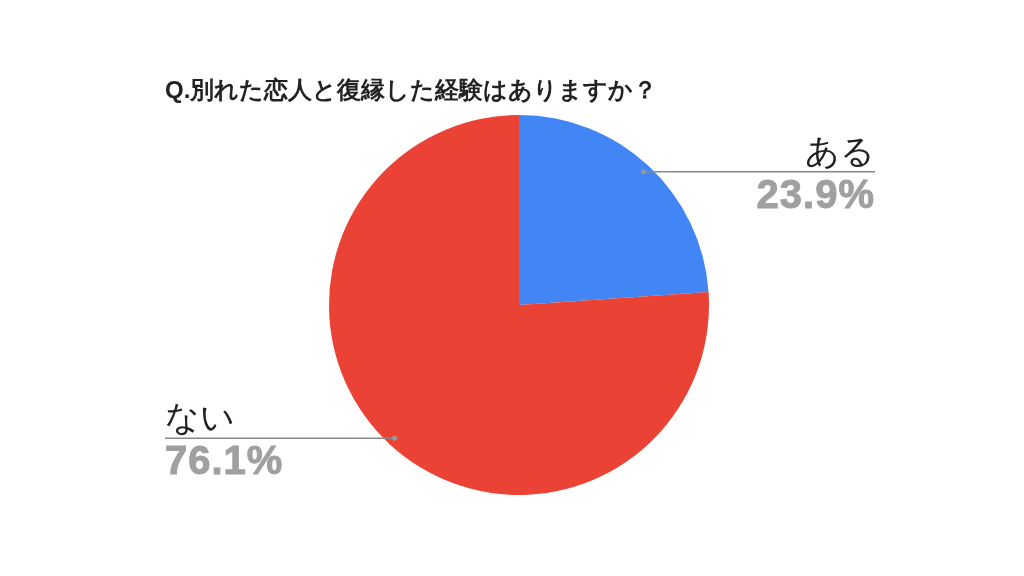 This screenshot has height=576, width=1024. What do you see at coordinates (411, 89) in the screenshot?
I see `title: Q.別れた恋人と復縁した経験はありますか？` at bounding box center [411, 89].